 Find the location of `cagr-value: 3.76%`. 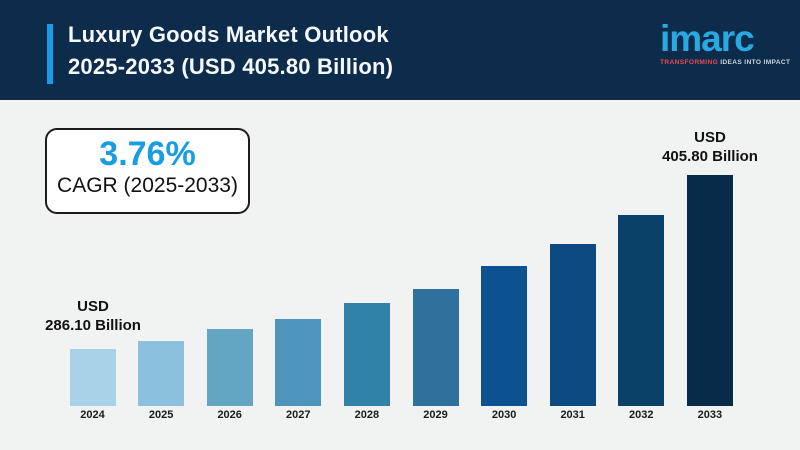

cagr-value: 3.76% is located at coordinates (147, 154).